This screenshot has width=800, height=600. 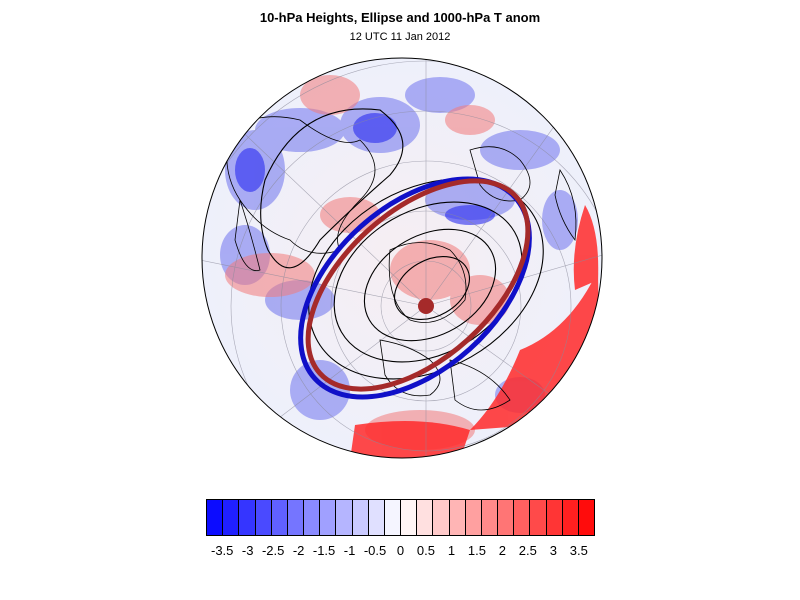 I want to click on colorbar-tick-label: 0, so click(x=400, y=550).